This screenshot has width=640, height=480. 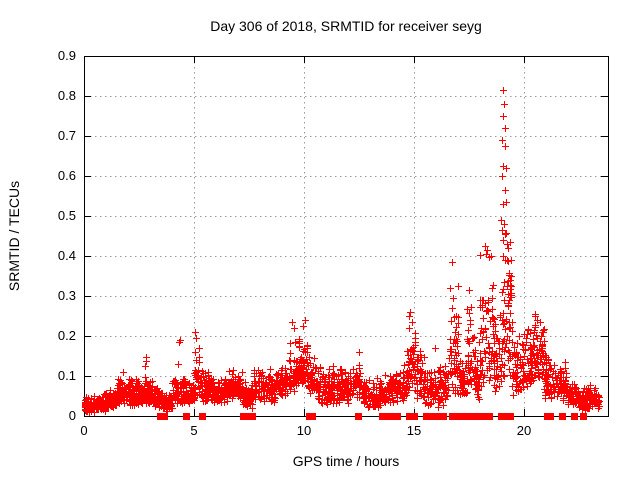 What do you see at coordinates (84, 430) in the screenshot?
I see `x-tick-label: 0` at bounding box center [84, 430].